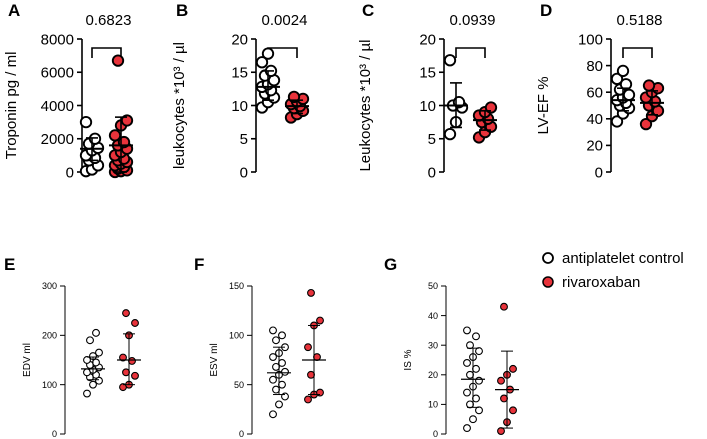 Image resolution: width=707 pixels, height=439 pixels. I want to click on y-tick-label: 40, so click(433, 316).